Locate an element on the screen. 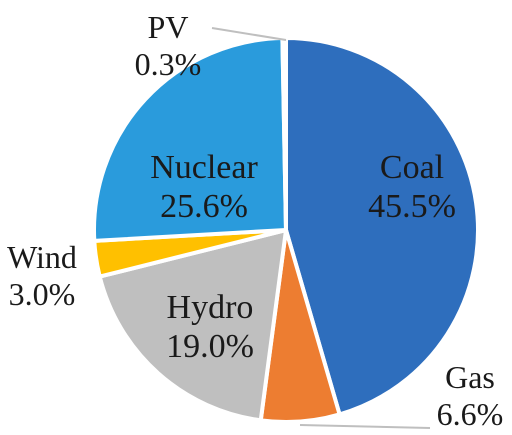  slice-name: Nuclear is located at coordinates (204, 167).